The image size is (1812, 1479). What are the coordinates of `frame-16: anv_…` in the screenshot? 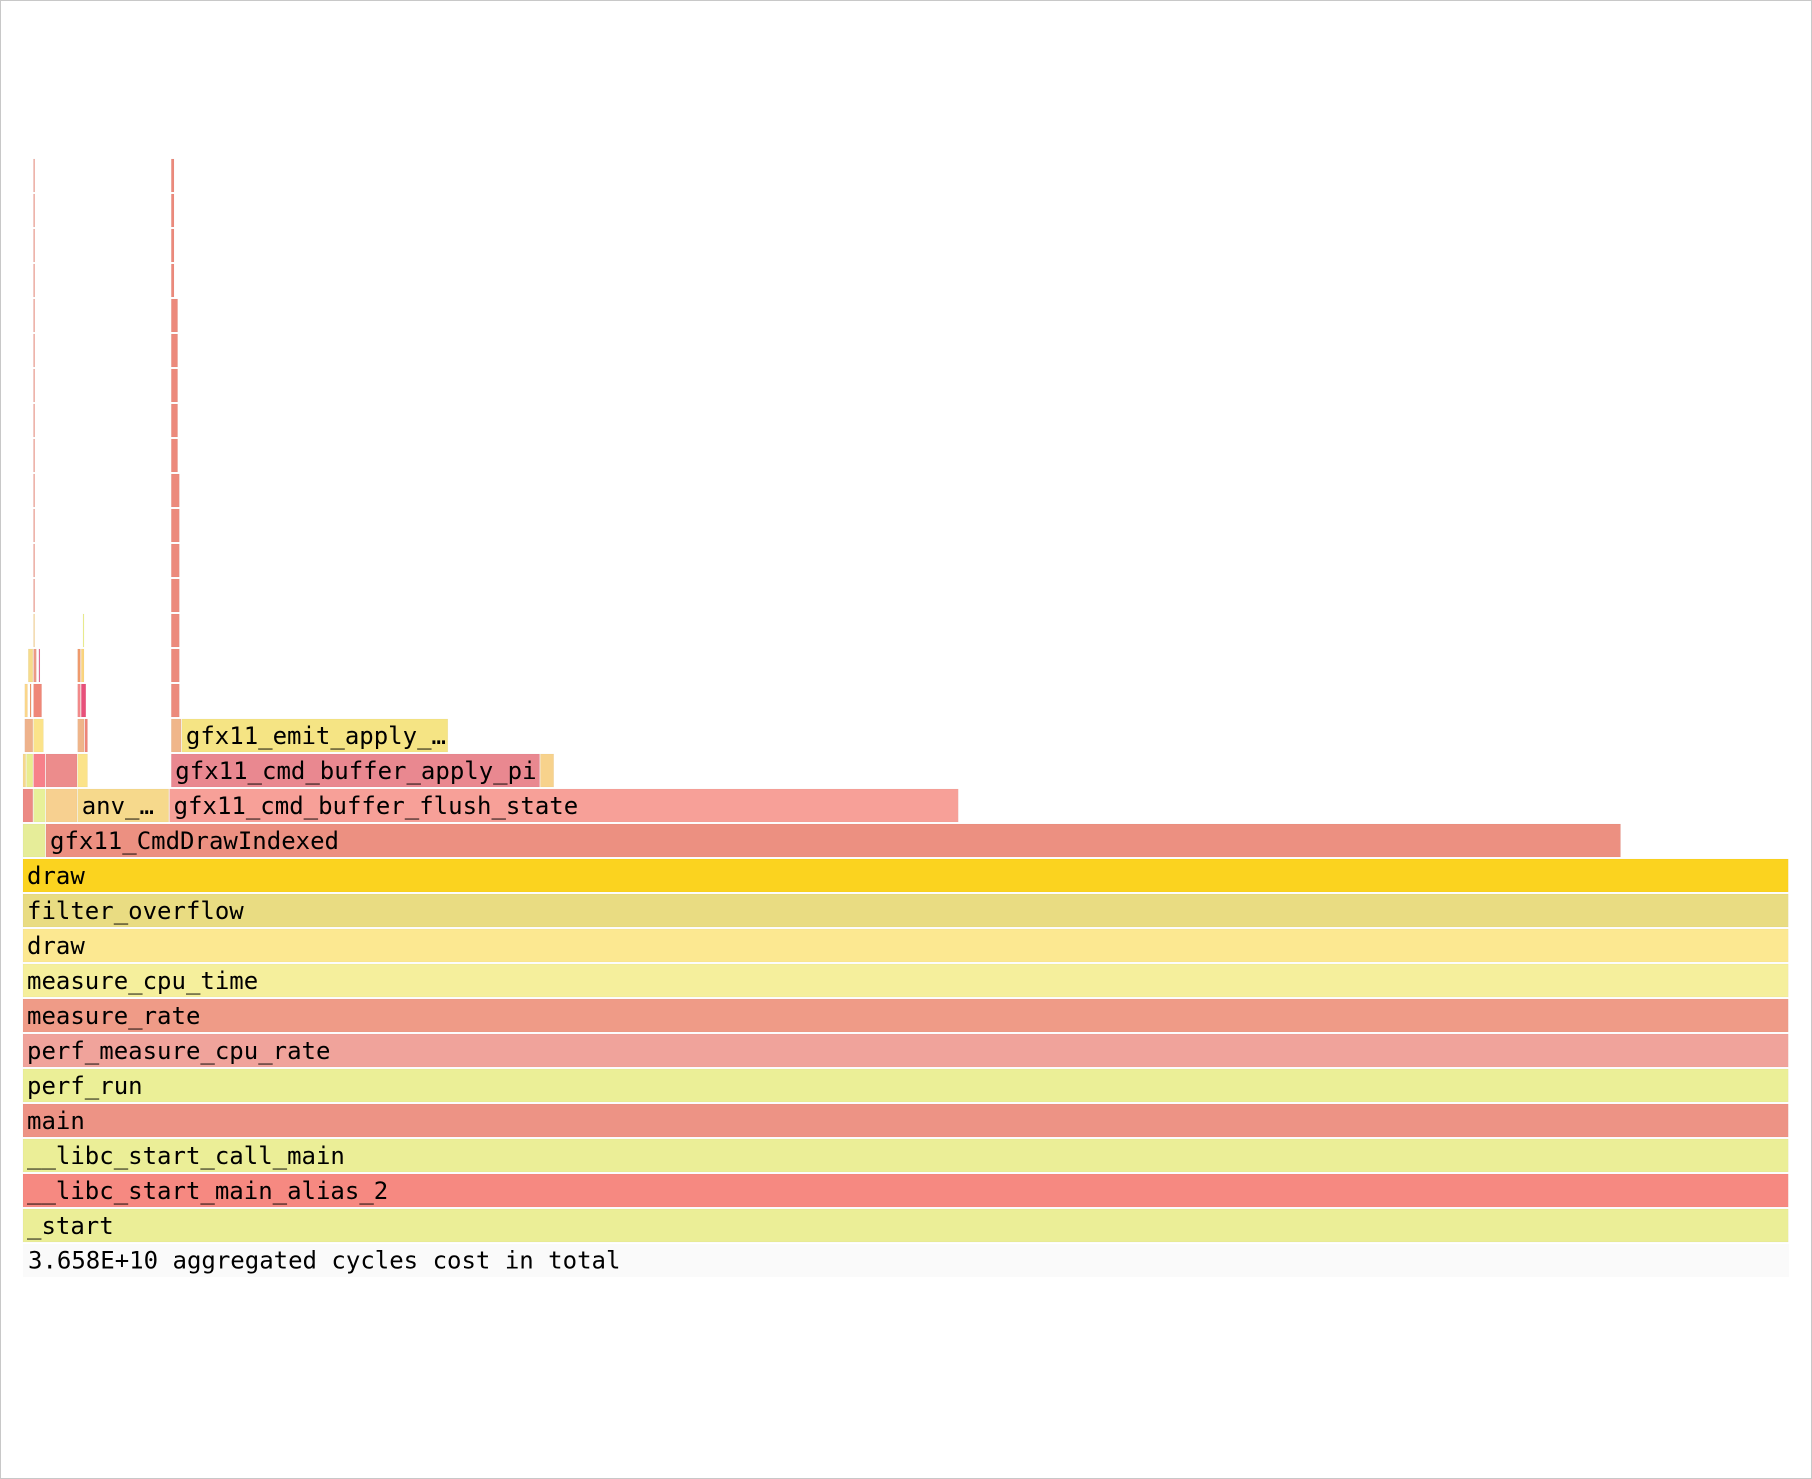 It's located at (123, 805).